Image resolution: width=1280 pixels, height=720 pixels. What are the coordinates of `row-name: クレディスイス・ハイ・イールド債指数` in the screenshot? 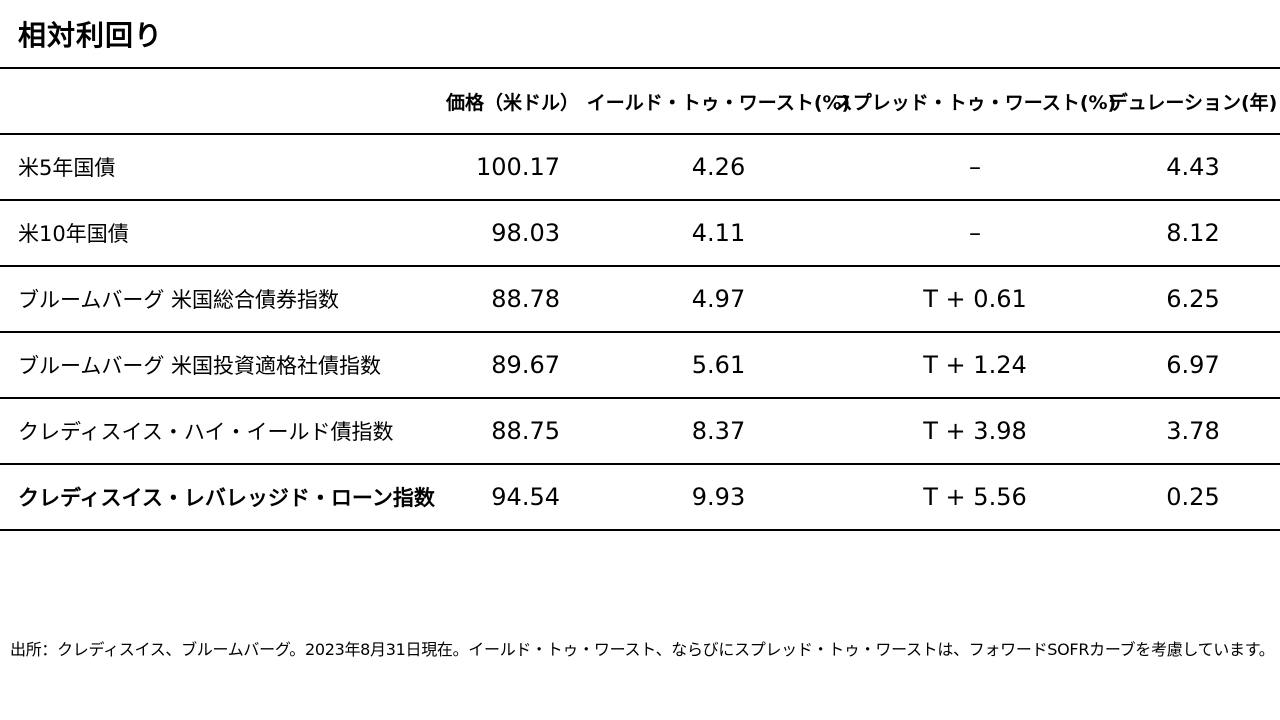 It's located at (206, 432).